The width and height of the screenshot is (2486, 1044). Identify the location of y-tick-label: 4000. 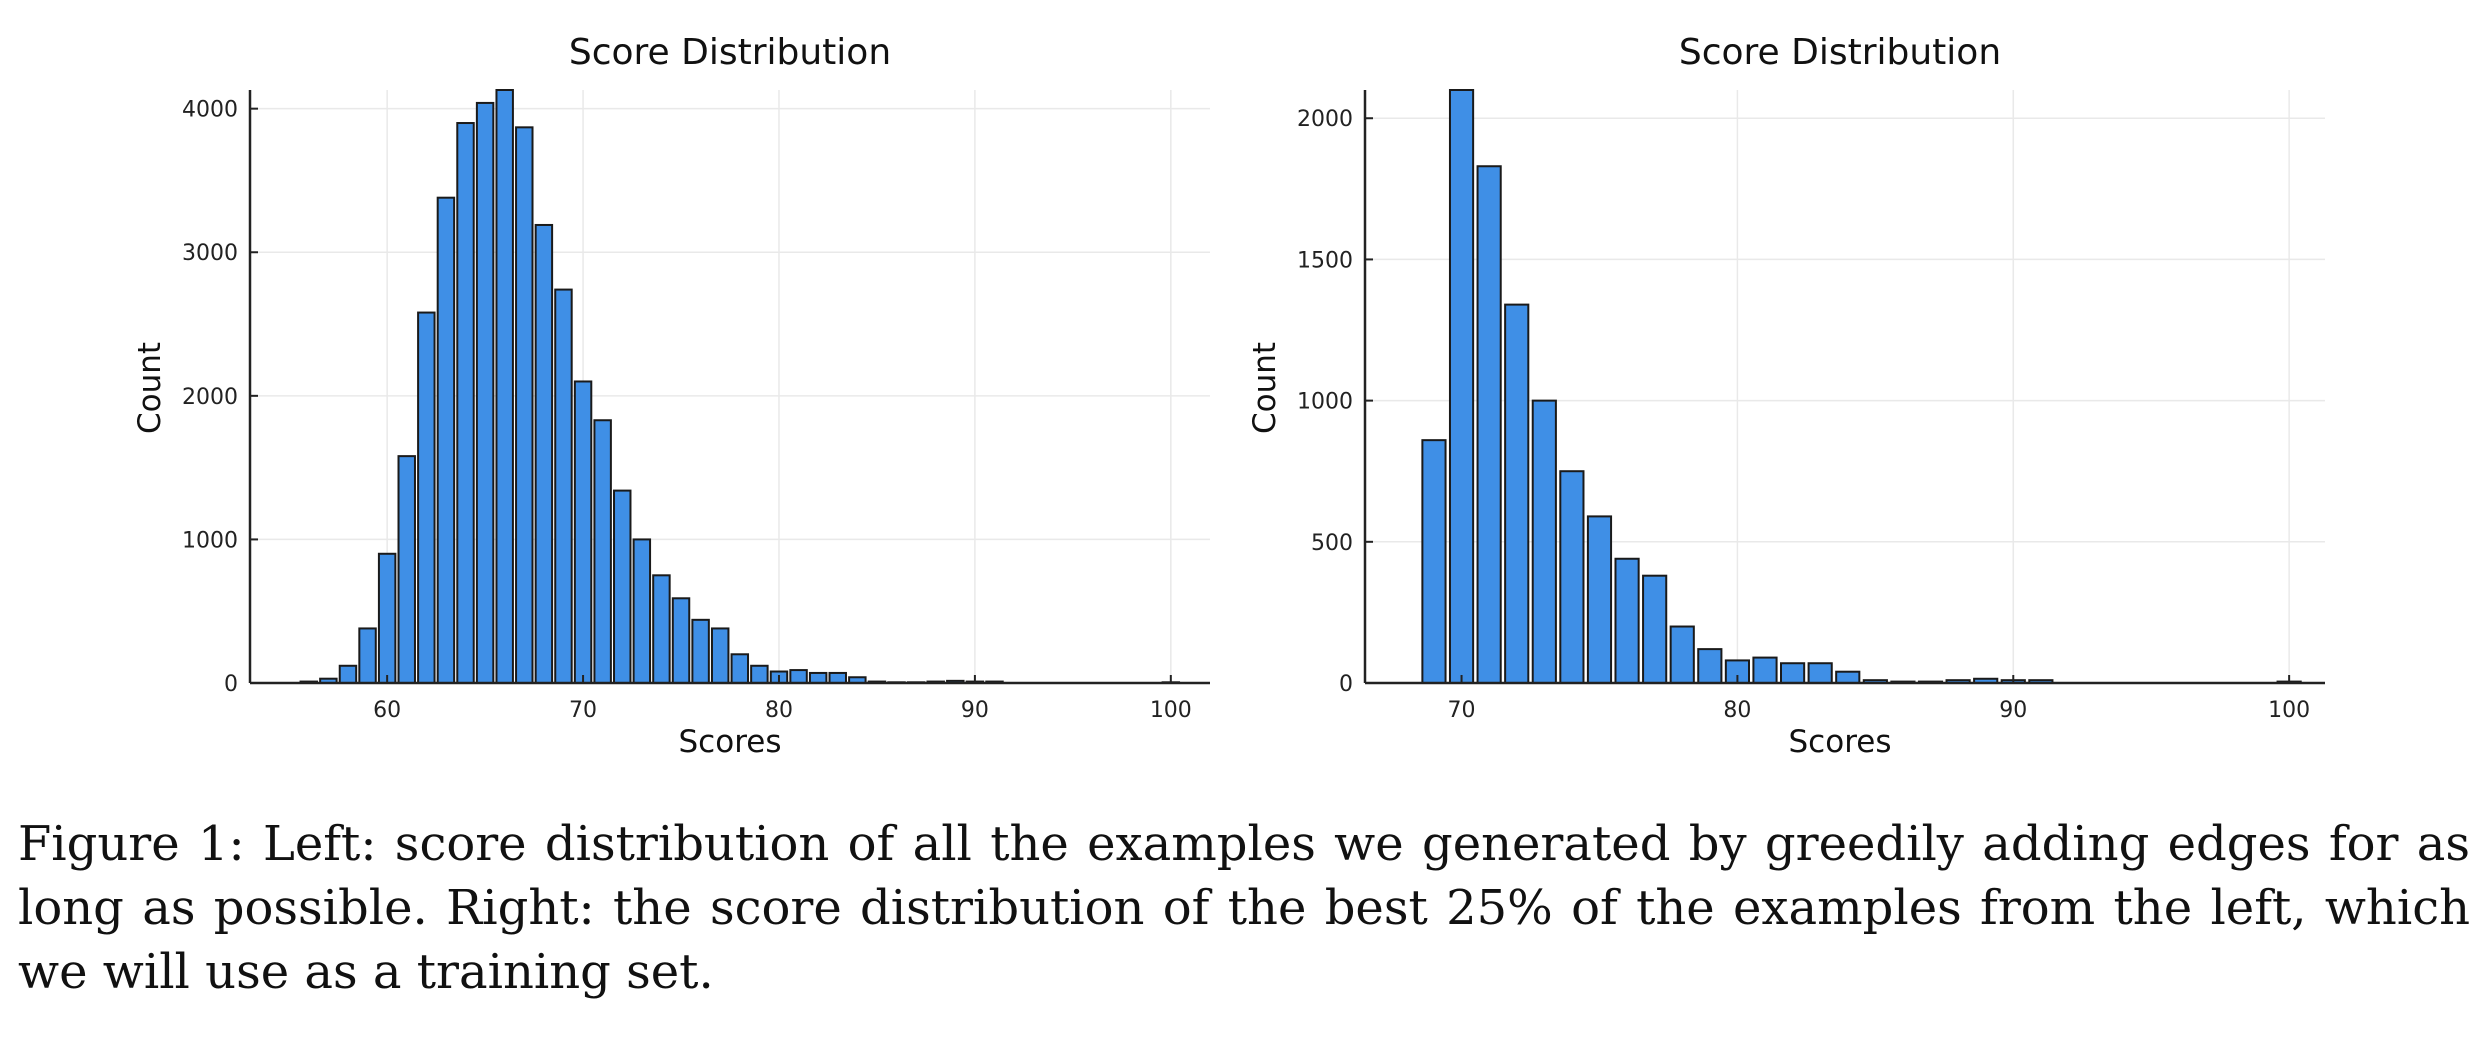
(210, 110).